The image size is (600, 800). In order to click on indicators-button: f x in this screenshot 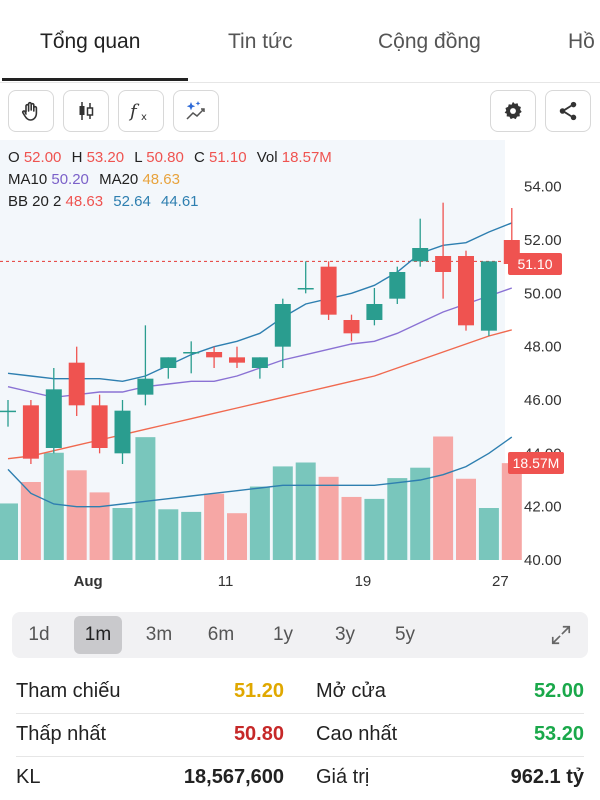, I will do `click(141, 111)`.